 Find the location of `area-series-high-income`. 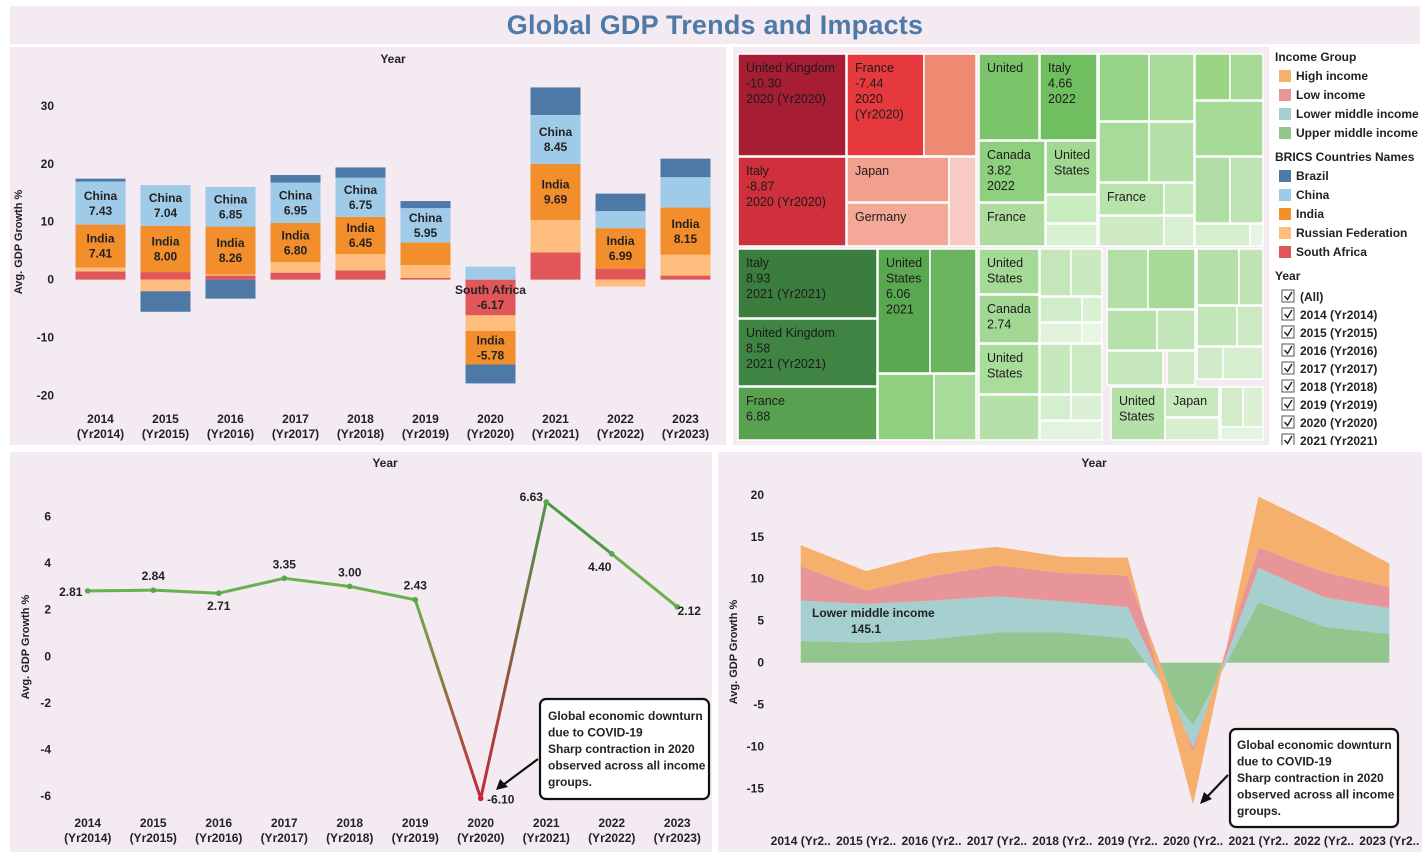

area-series-high-income is located at coordinates (1095, 650).